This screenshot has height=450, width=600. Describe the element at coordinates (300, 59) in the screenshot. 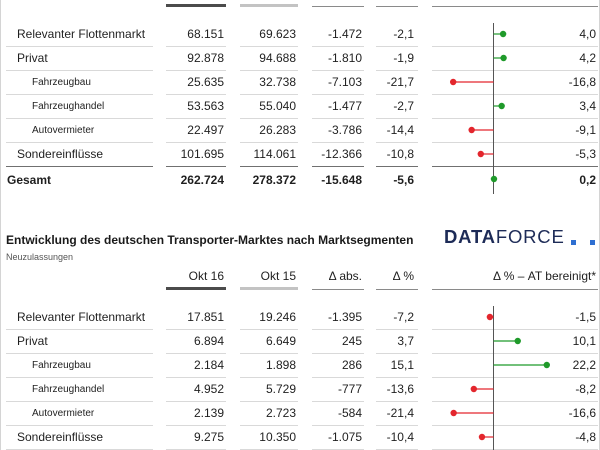

I see `segment-row: Privat 92.878 94.688 -1.810 -1,9 4,2` at that location.